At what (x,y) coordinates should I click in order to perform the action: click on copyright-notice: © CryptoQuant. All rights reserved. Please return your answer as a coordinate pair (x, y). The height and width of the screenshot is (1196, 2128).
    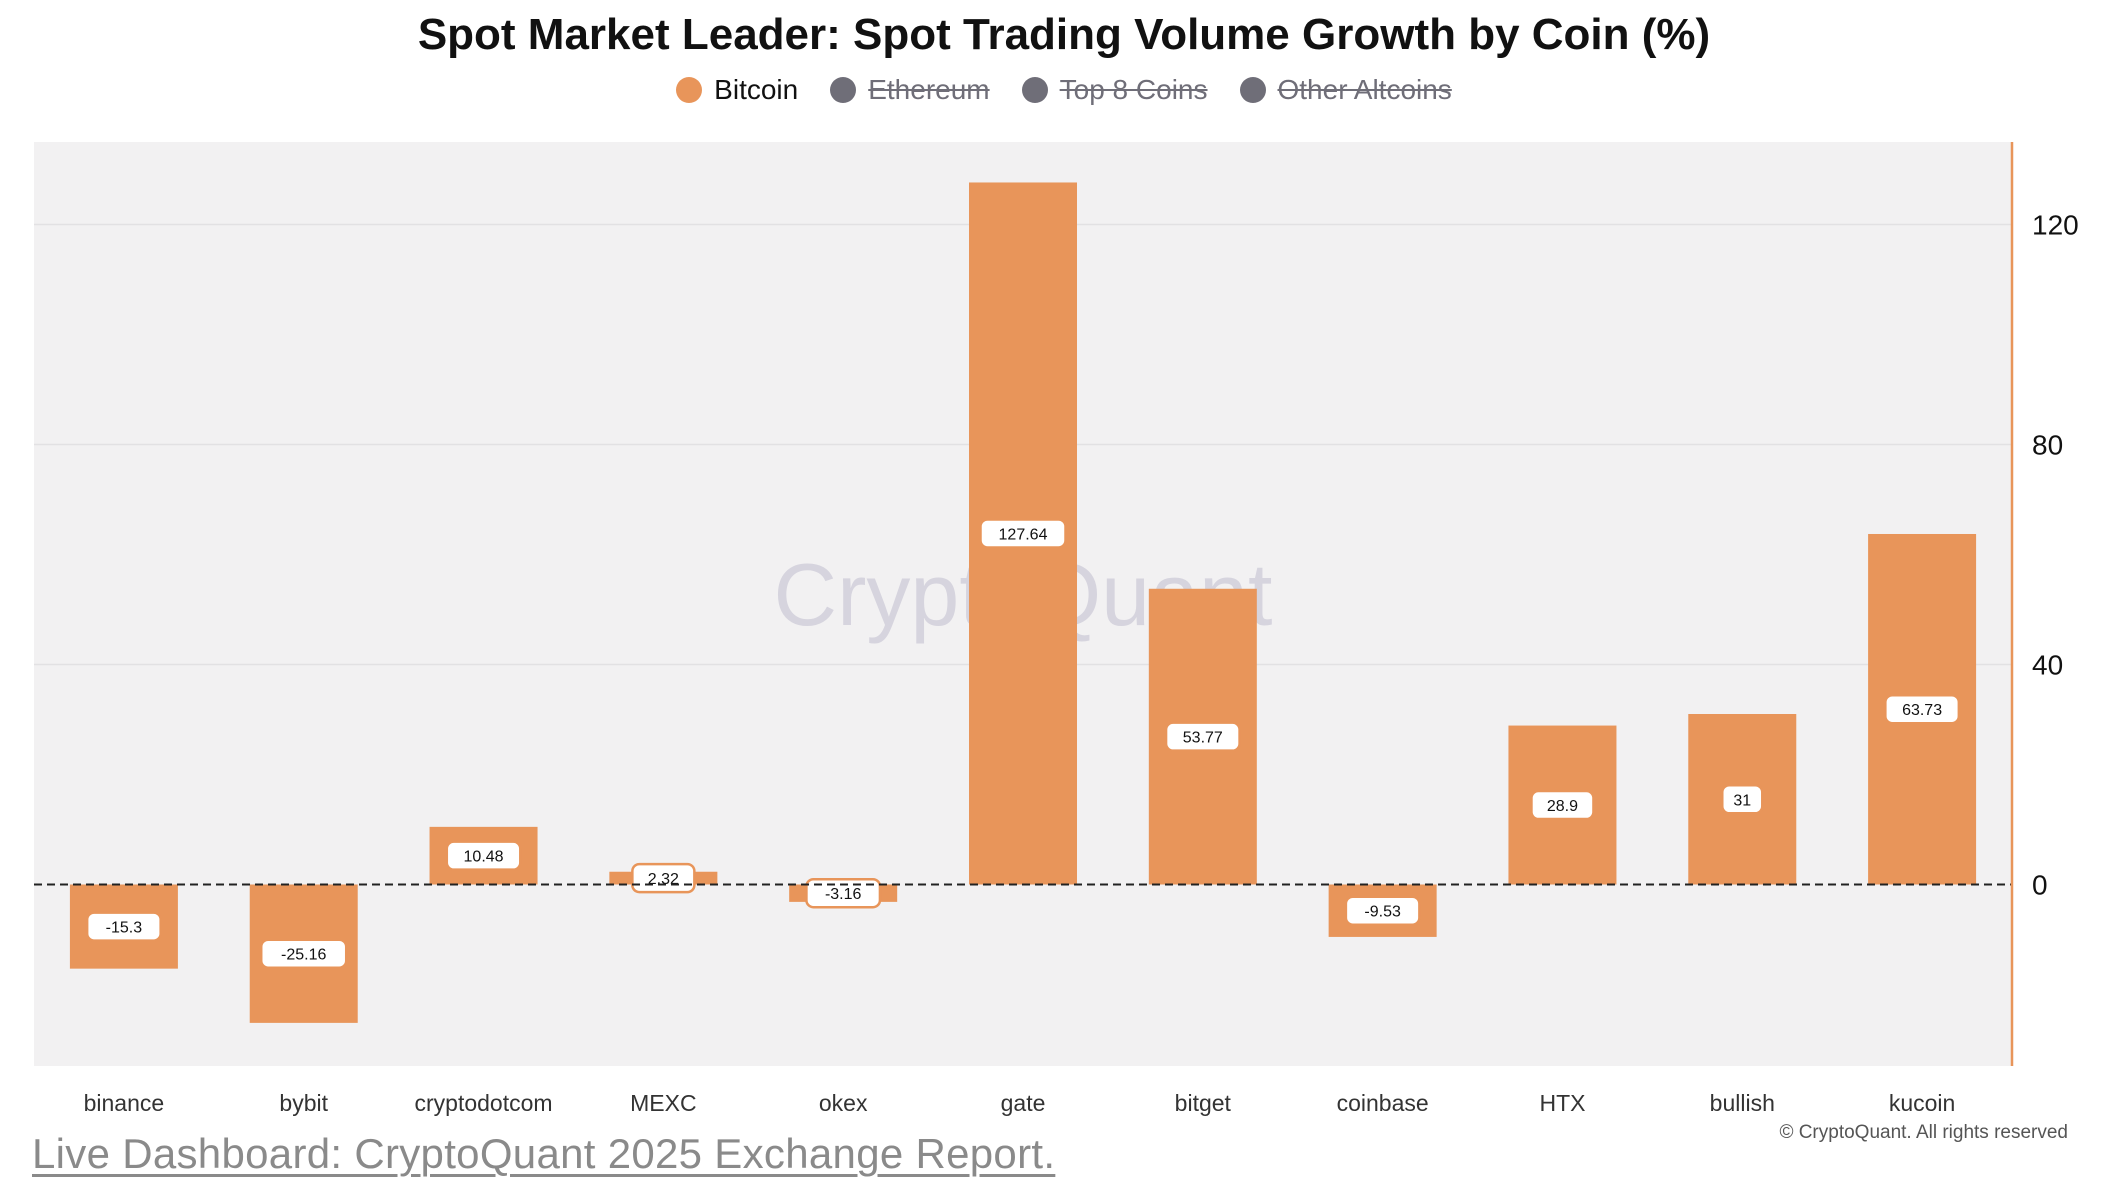
    Looking at the image, I should click on (1923, 1132).